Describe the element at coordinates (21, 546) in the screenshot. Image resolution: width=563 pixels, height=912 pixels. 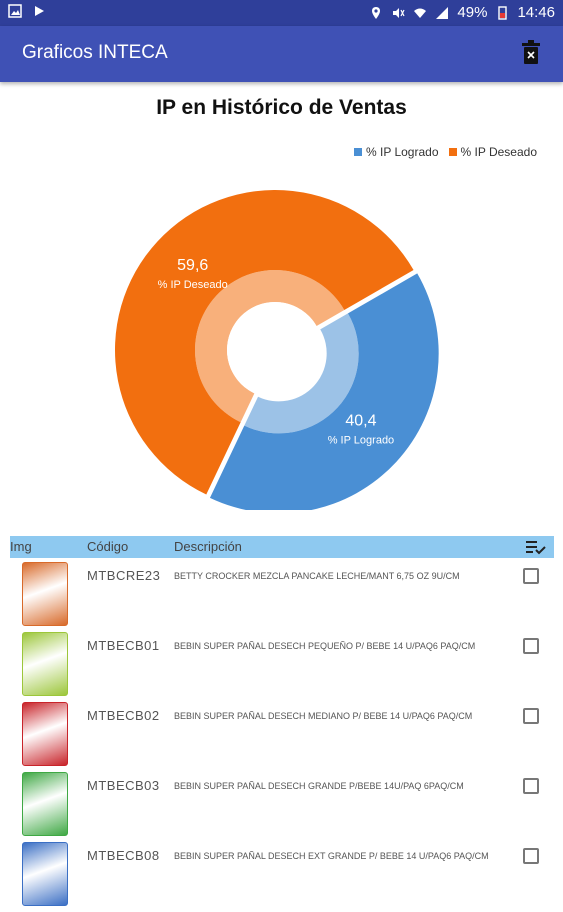
I see `header-img: Img` at that location.